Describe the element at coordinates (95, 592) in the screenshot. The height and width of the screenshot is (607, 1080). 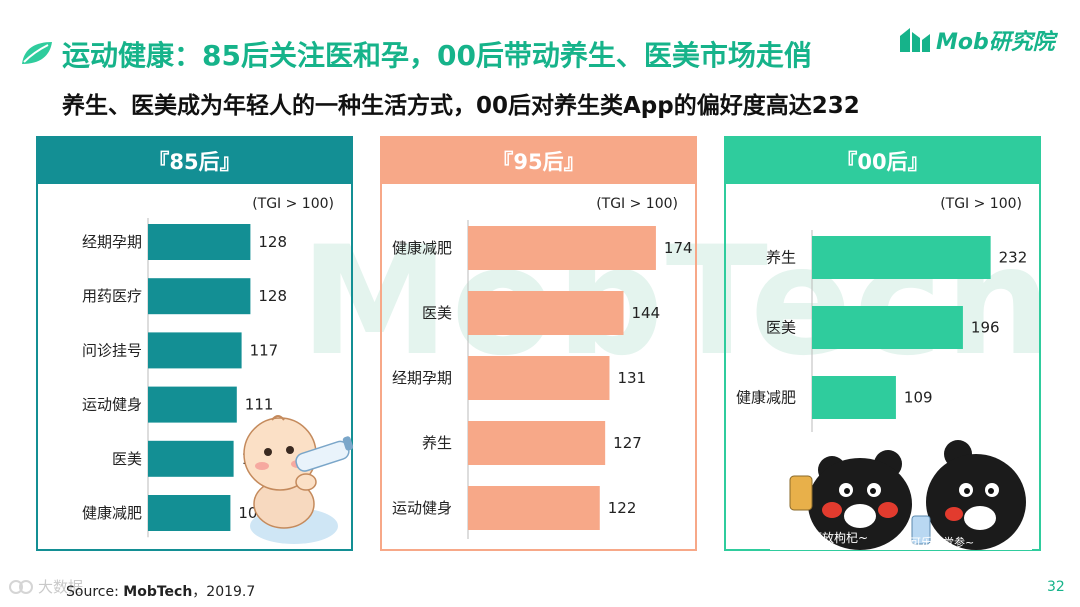
I see `source-label: Source:` at that location.